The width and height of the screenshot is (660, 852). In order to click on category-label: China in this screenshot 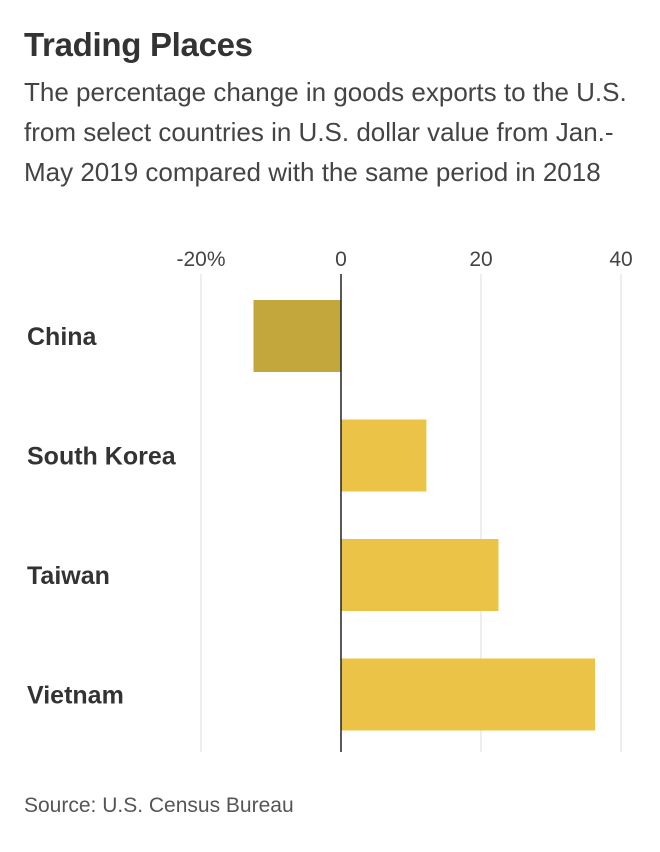, I will do `click(62, 337)`.